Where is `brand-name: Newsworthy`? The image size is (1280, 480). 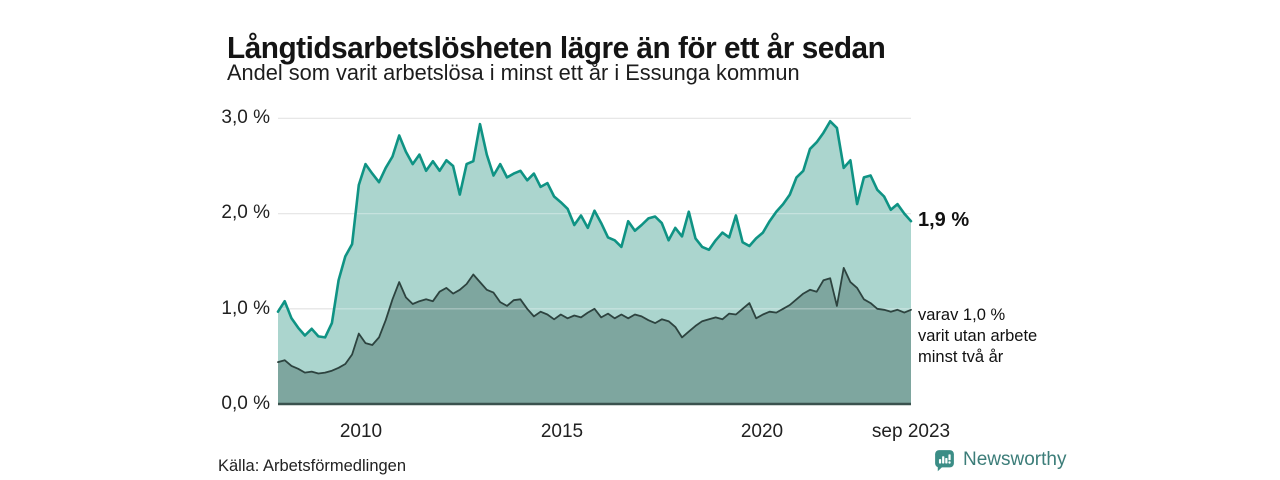
brand-name: Newsworthy is located at coordinates (1015, 459).